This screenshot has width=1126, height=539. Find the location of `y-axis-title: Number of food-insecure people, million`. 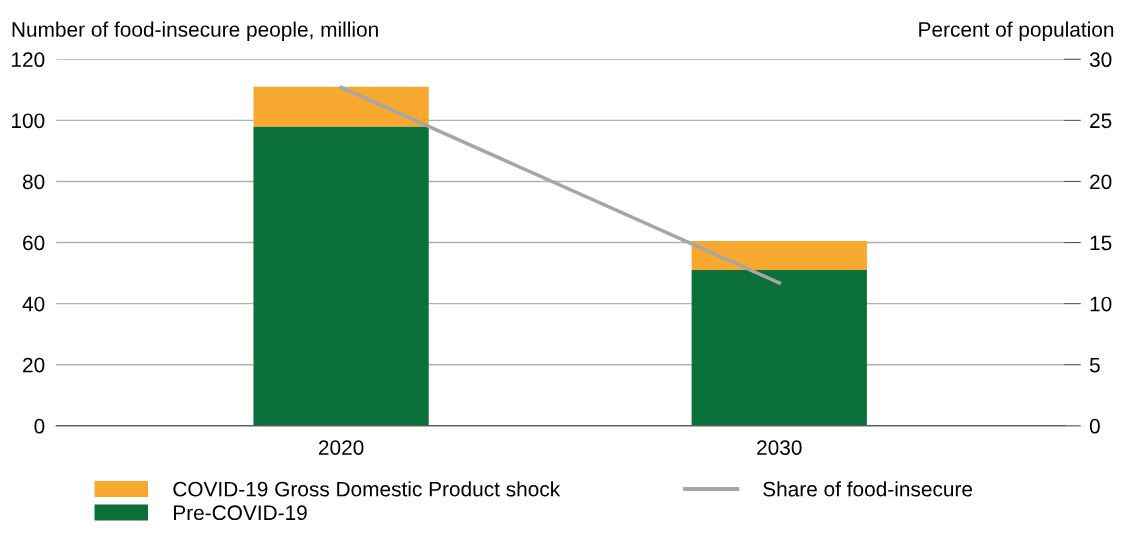

y-axis-title: Number of food-insecure people, million is located at coordinates (195, 31).